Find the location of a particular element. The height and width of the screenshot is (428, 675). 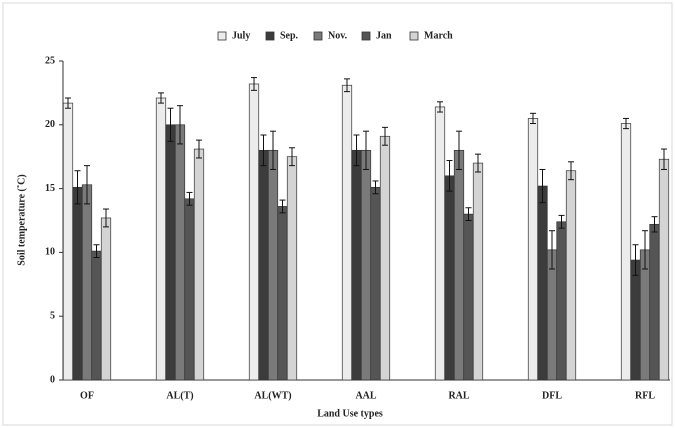

legend-label: Sep. is located at coordinates (289, 35).